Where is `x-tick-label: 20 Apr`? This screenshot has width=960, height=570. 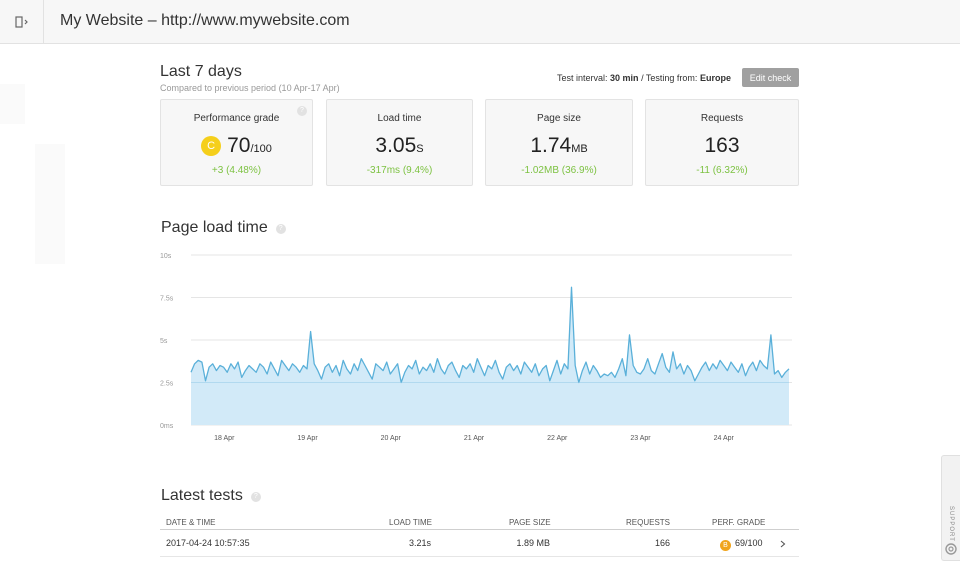 x-tick-label: 20 Apr is located at coordinates (391, 438).